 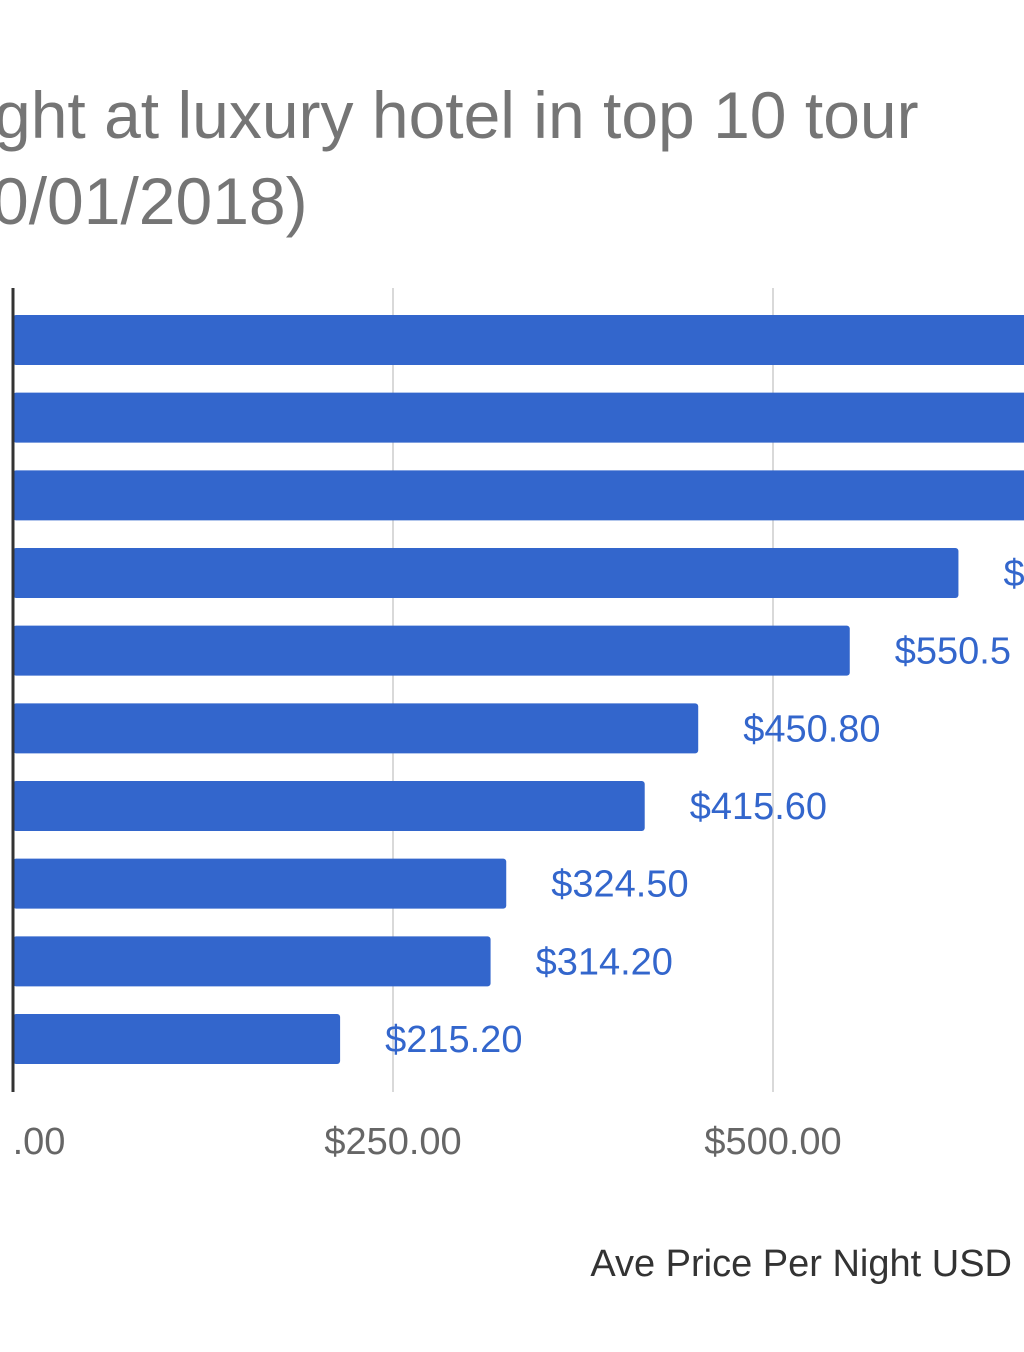 What do you see at coordinates (39, 1142) in the screenshot?
I see `x-tick-label-0: .00` at bounding box center [39, 1142].